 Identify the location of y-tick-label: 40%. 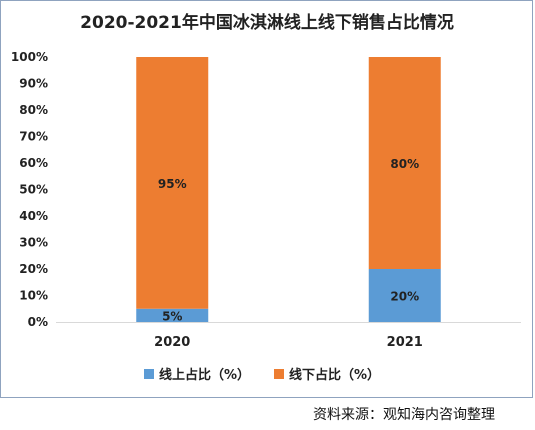
(33, 216).